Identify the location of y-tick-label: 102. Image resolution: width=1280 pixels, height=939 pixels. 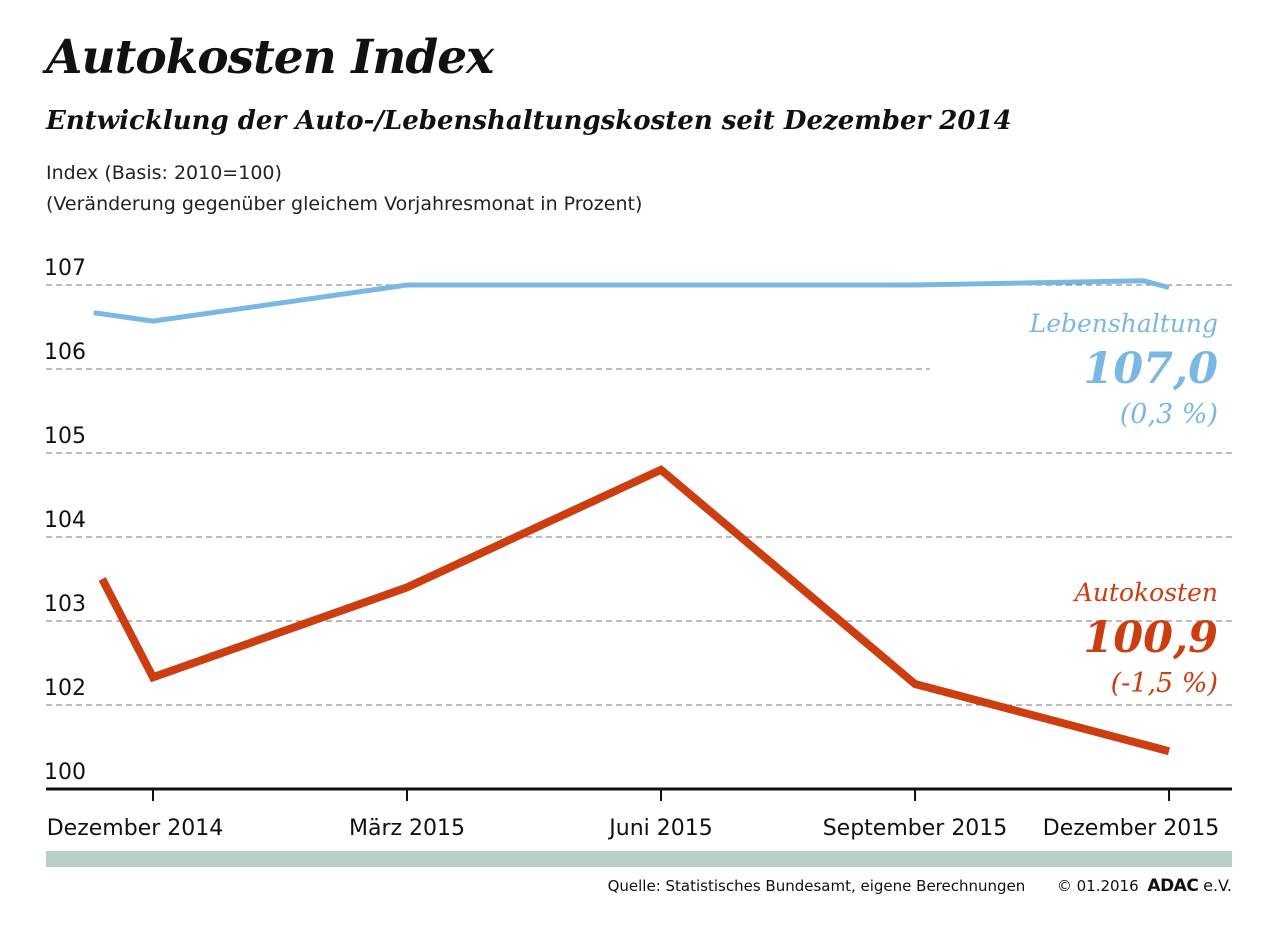
(65, 688).